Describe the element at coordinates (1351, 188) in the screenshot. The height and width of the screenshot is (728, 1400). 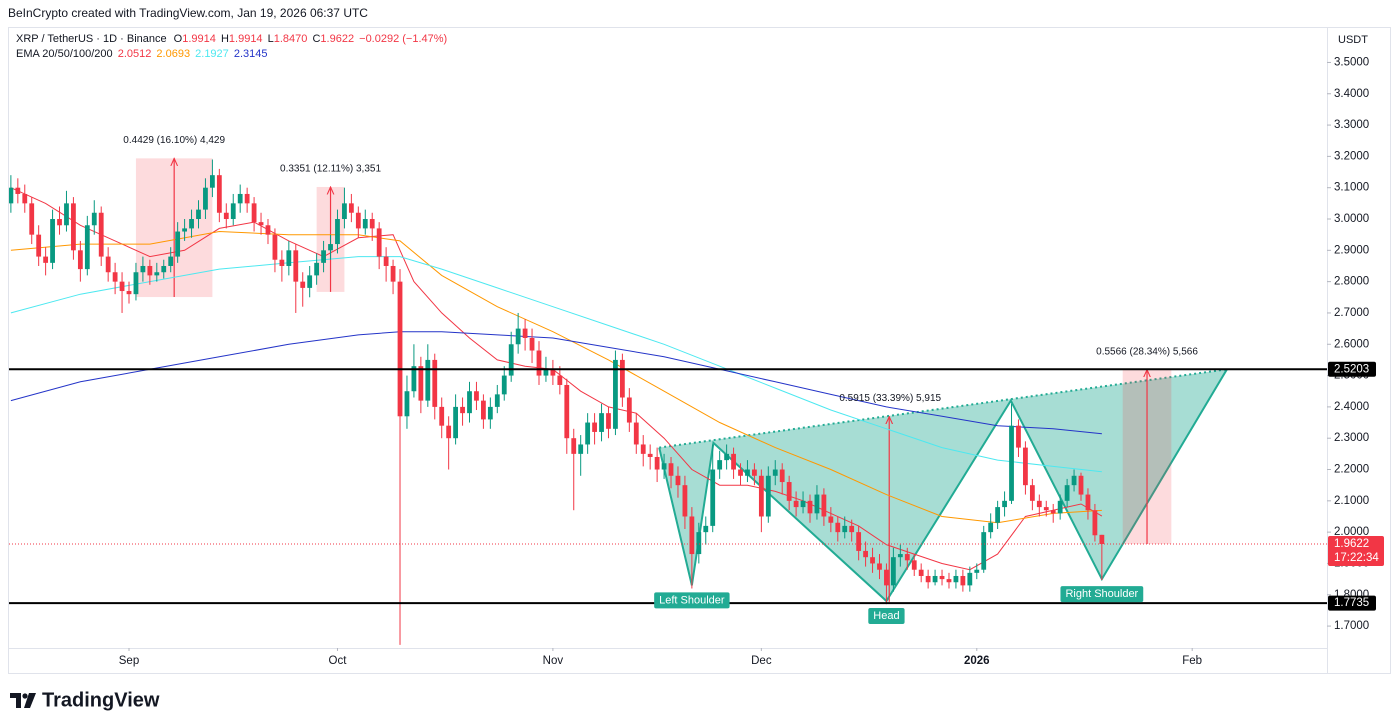
I see `y-tick-label: 3.1000` at that location.